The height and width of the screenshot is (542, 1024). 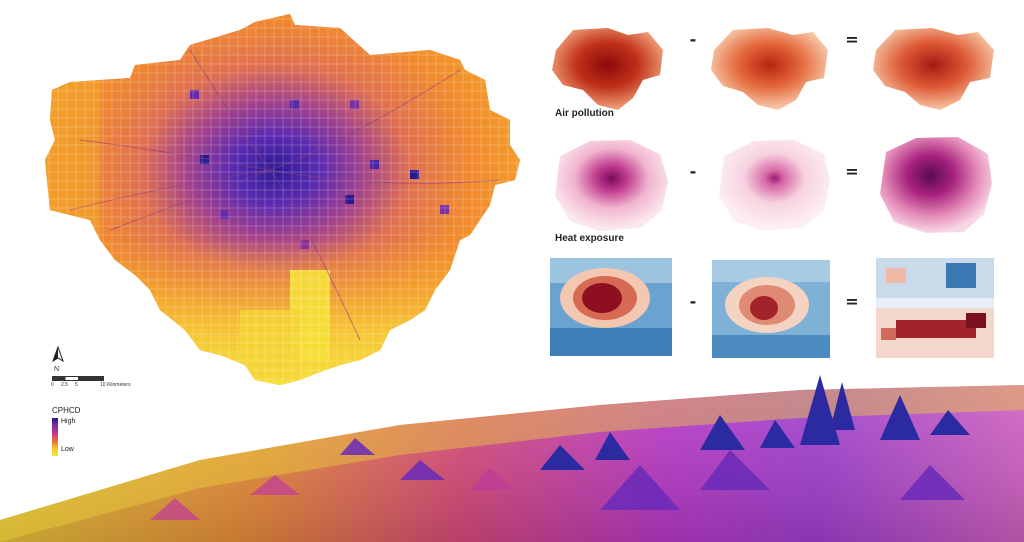 What do you see at coordinates (611, 185) in the screenshot?
I see `heat-exposure-map-a` at bounding box center [611, 185].